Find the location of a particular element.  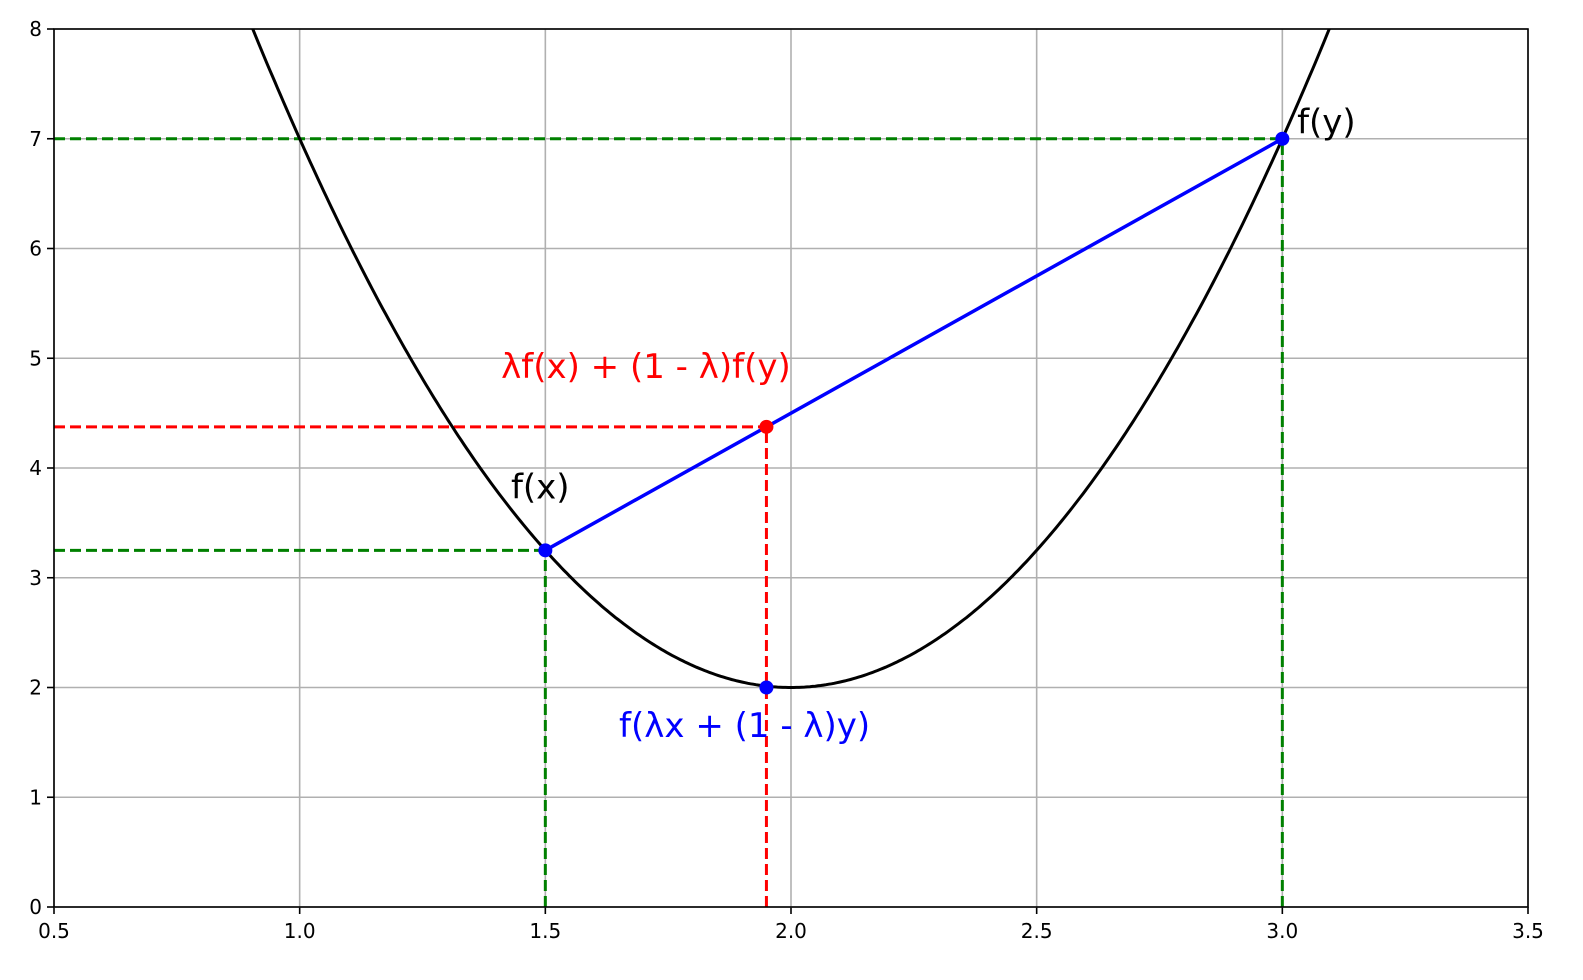

annotation-label: f(y) is located at coordinates (1326, 122).